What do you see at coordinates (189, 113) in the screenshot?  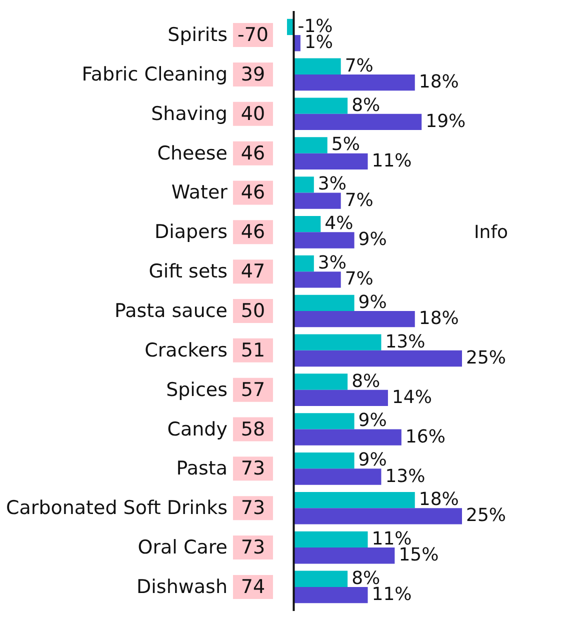 I see `y-tick-label: Shaving` at bounding box center [189, 113].